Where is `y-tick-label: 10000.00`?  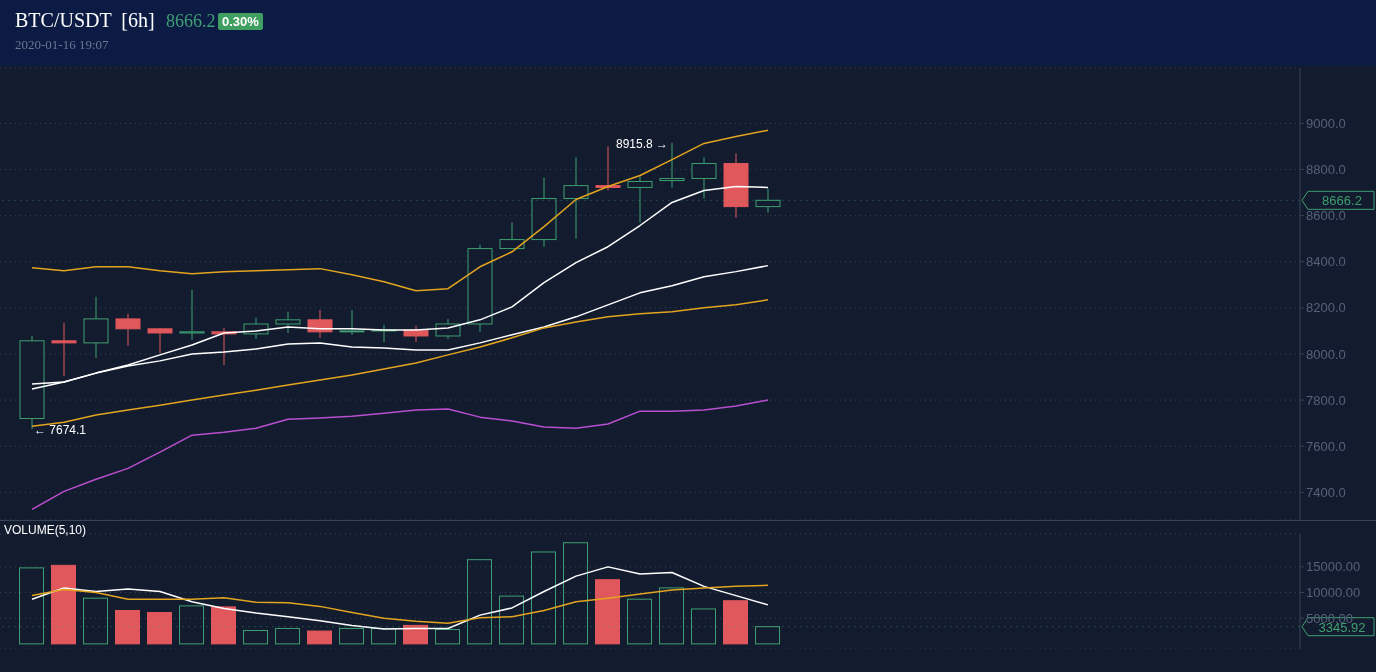
y-tick-label: 10000.00 is located at coordinates (1333, 593).